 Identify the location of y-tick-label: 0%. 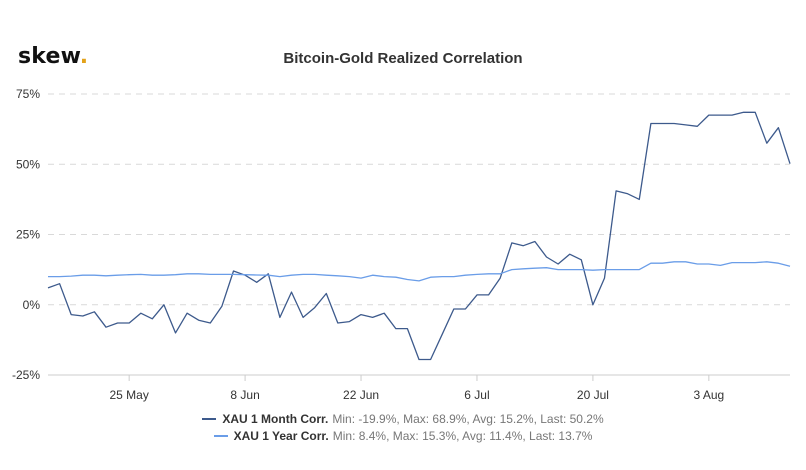
(32, 305).